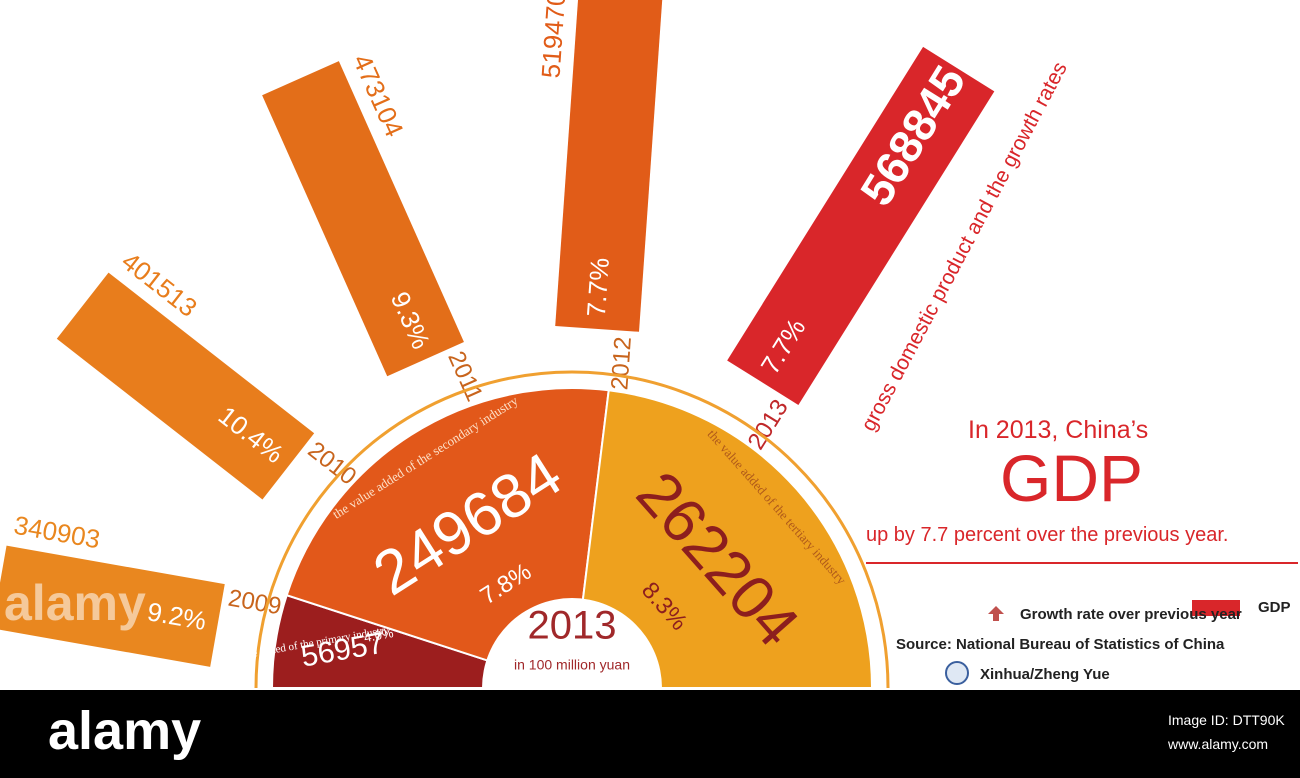  What do you see at coordinates (1218, 744) in the screenshot?
I see `site: www.alamy.com` at bounding box center [1218, 744].